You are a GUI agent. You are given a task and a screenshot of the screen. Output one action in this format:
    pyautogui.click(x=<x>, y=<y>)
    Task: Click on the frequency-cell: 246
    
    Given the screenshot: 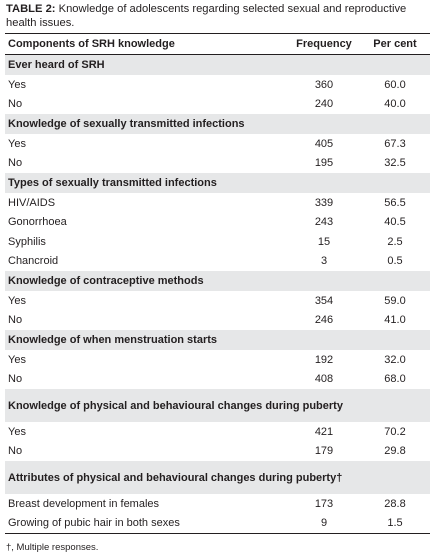 What is the action you would take?
    pyautogui.click(x=324, y=320)
    